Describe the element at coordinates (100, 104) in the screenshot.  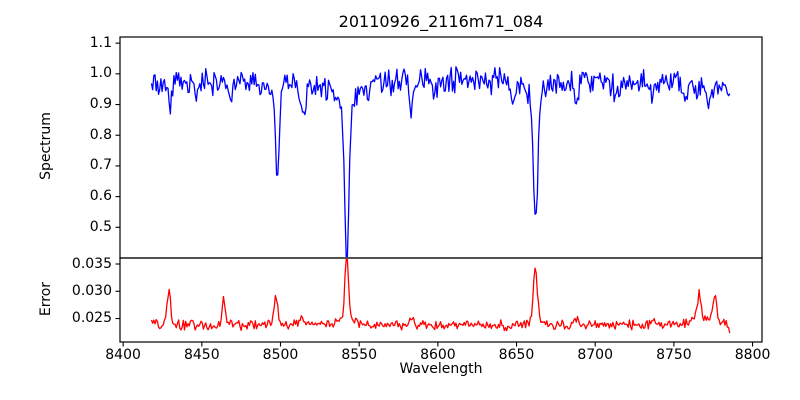
I see `spectrum-y-tick-label: 0.9` at that location.